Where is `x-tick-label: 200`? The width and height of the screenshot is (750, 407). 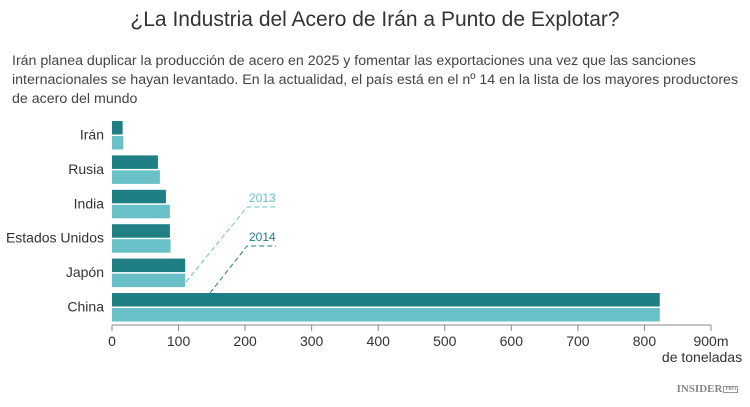
x-tick-label: 200 is located at coordinates (245, 341).